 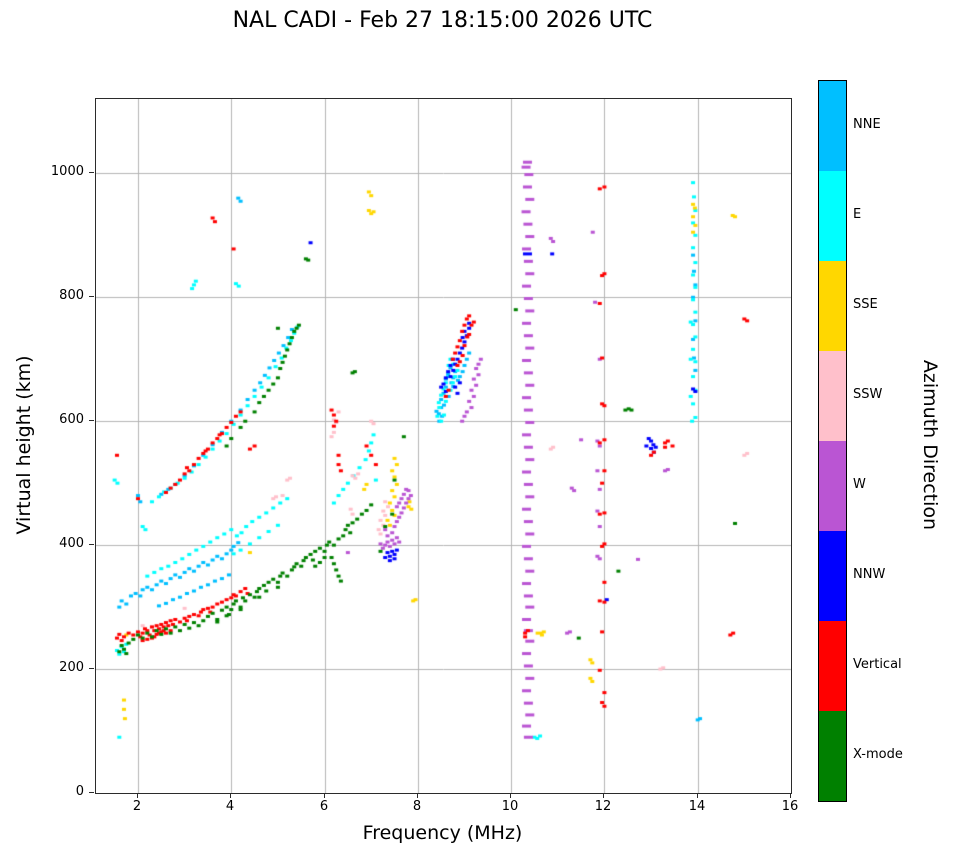 What do you see at coordinates (877, 664) in the screenshot?
I see `colorbar-label-vertical: Vertical` at bounding box center [877, 664].